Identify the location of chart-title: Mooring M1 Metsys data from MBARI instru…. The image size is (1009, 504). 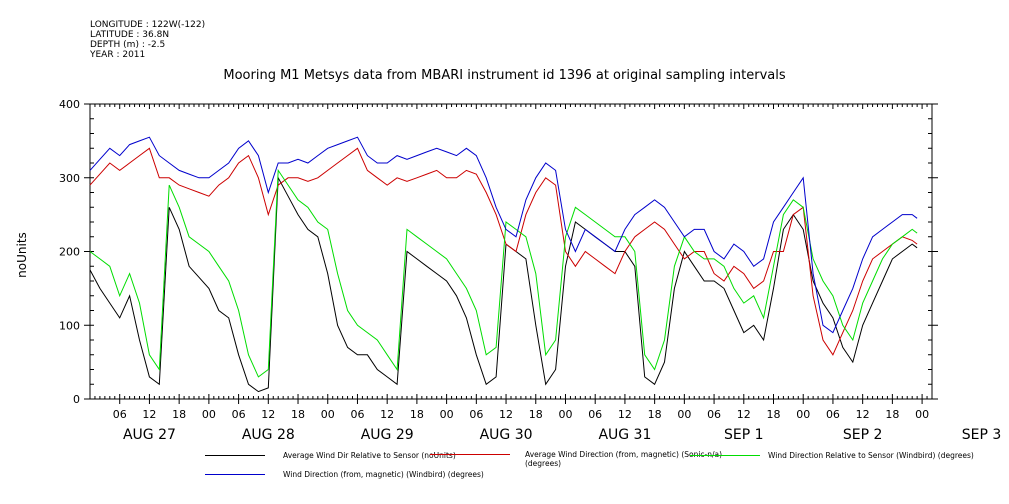
(504, 75).